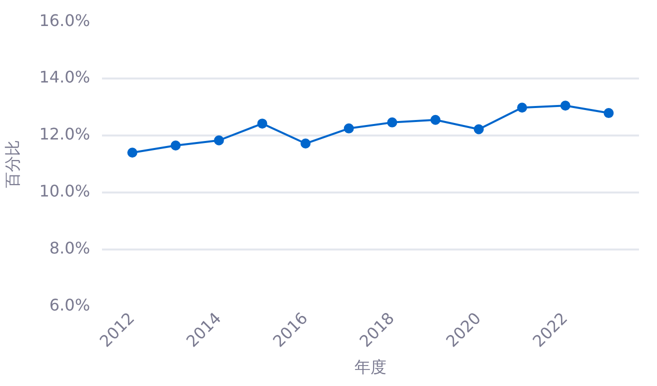 This screenshot has height=386, width=657. Describe the element at coordinates (64, 77) in the screenshot. I see `y-tick-label: 14.0%` at that location.